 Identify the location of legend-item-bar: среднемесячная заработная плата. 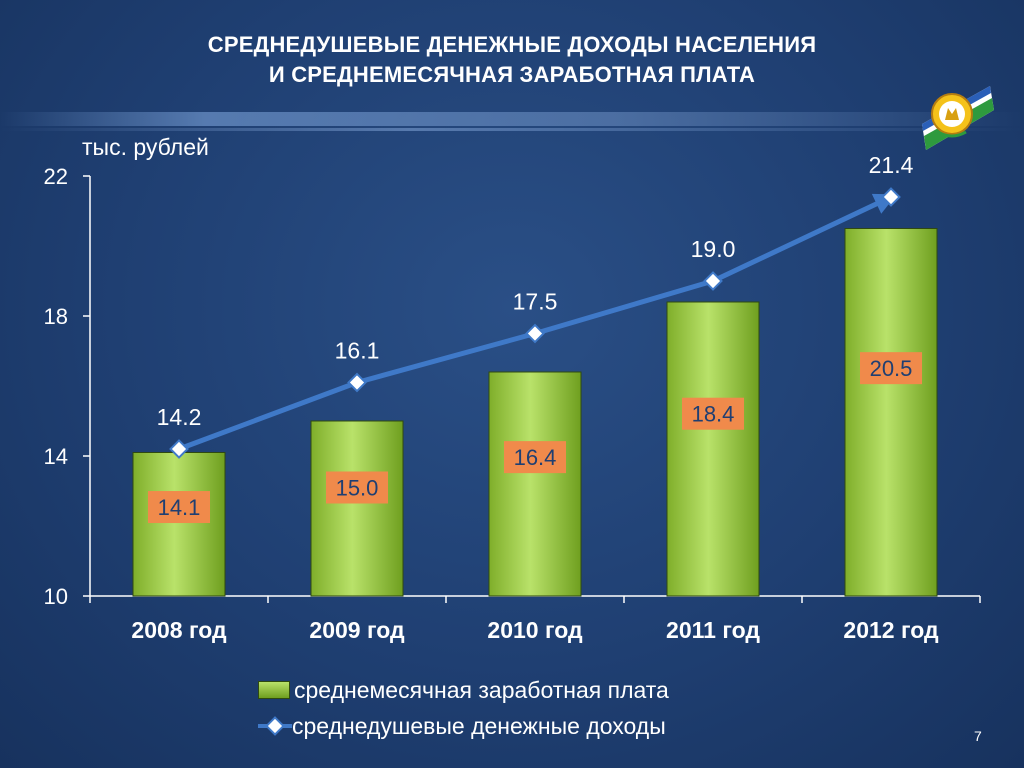
(463, 690).